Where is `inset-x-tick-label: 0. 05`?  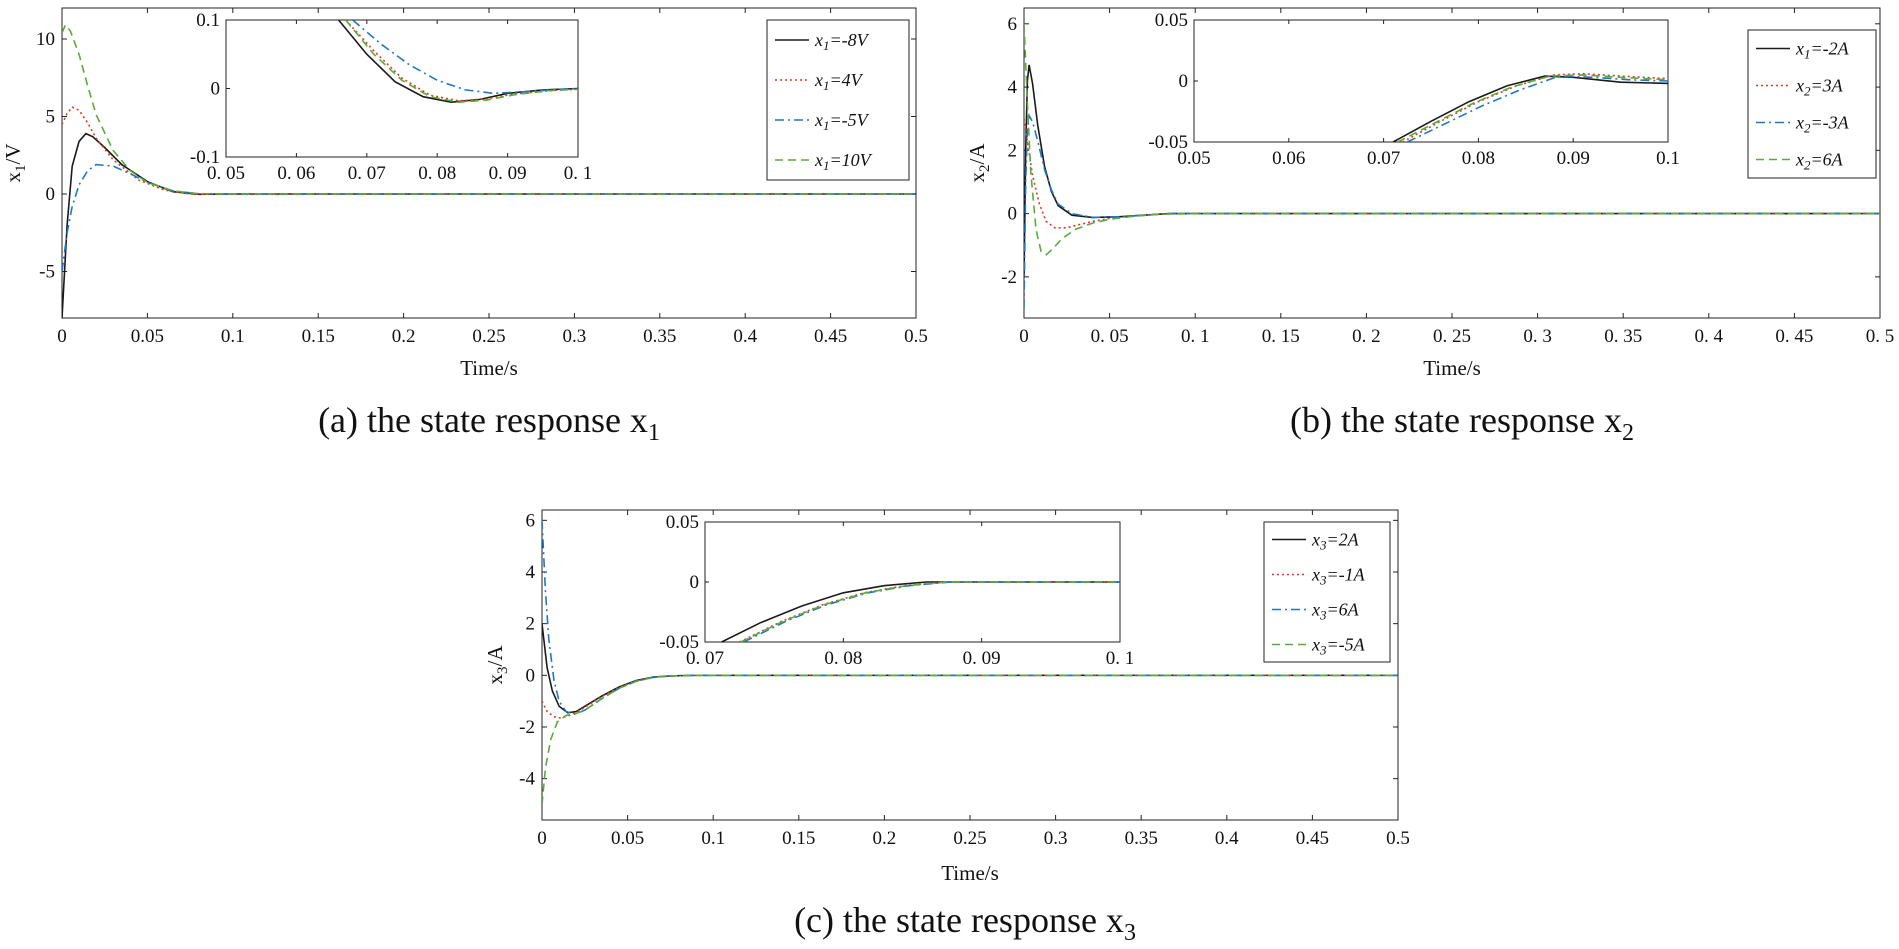
inset-x-tick-label: 0. 05 is located at coordinates (226, 173).